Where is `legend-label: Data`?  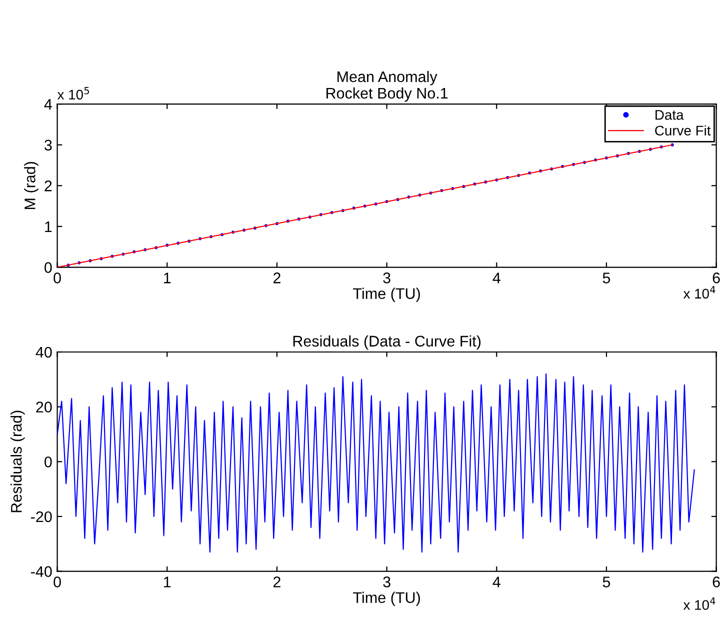 legend-label: Data is located at coordinates (670, 115).